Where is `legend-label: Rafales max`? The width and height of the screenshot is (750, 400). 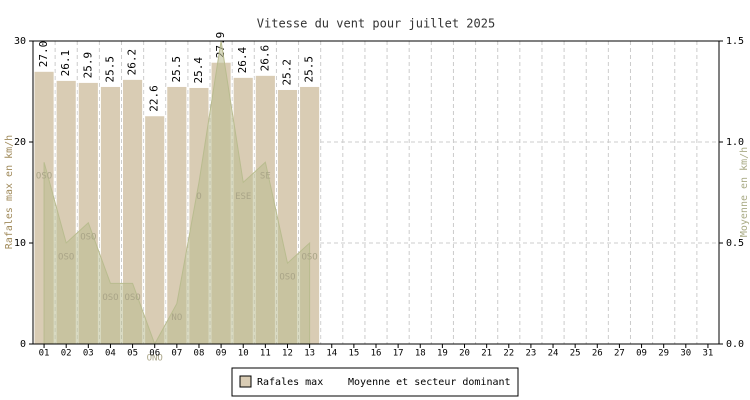
legend-label: Rafales max is located at coordinates (290, 382).